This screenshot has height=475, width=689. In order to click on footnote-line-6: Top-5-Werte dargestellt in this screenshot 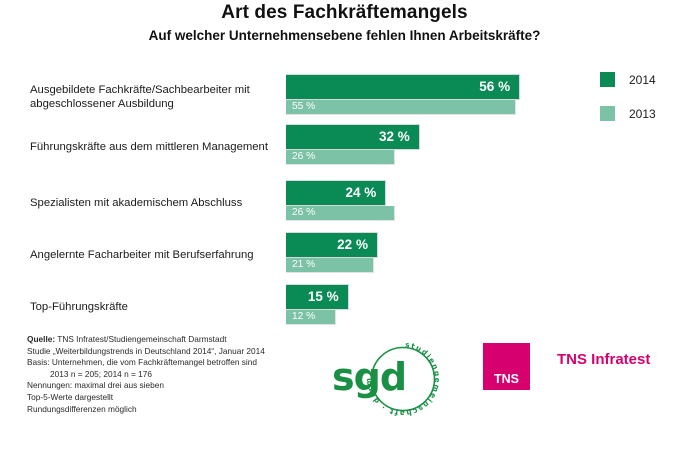, I will do `click(70, 396)`.